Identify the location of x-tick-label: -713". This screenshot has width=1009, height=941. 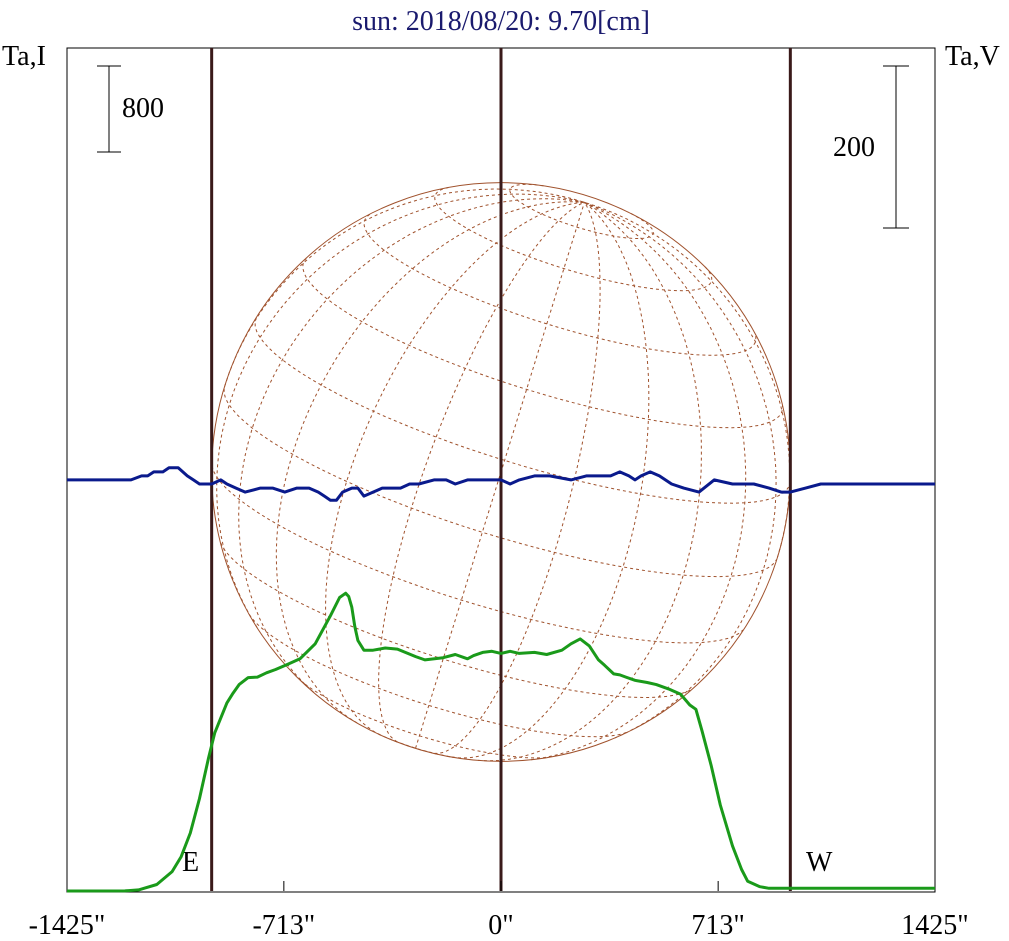
(283, 925).